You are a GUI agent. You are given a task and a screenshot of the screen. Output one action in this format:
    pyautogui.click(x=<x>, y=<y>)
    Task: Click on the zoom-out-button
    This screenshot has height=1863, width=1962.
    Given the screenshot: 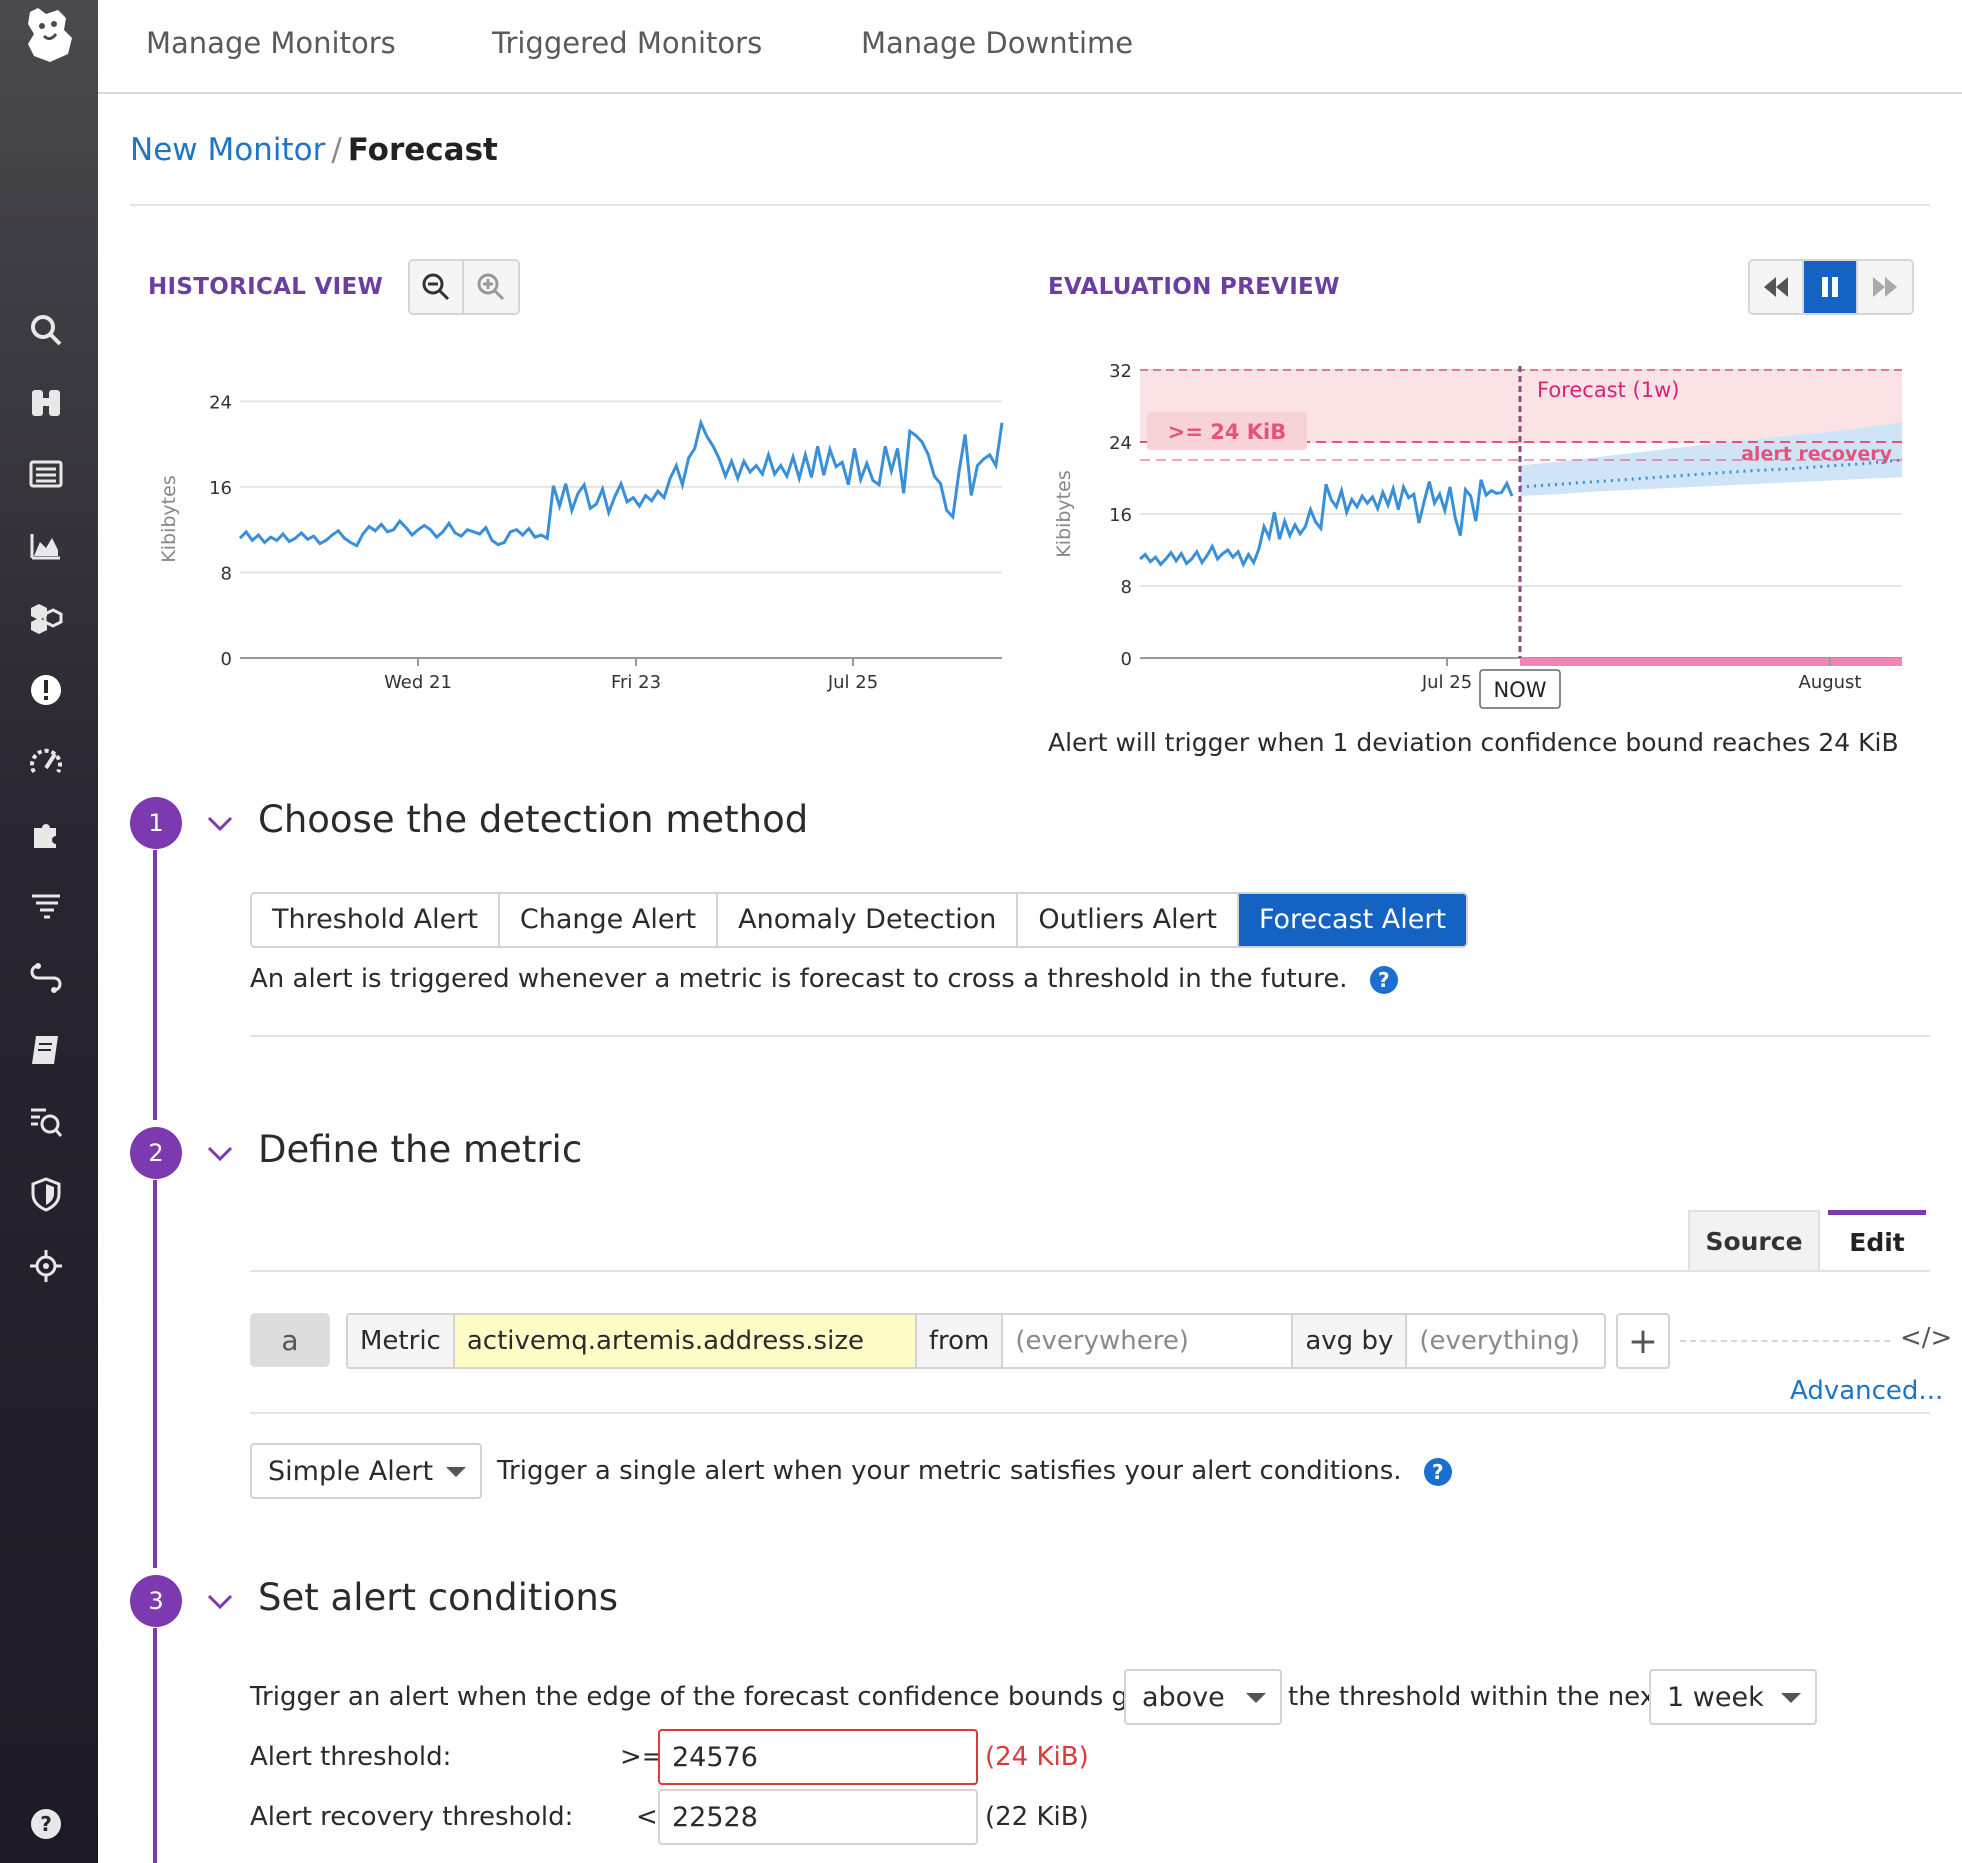 What is the action you would take?
    pyautogui.click(x=437, y=287)
    